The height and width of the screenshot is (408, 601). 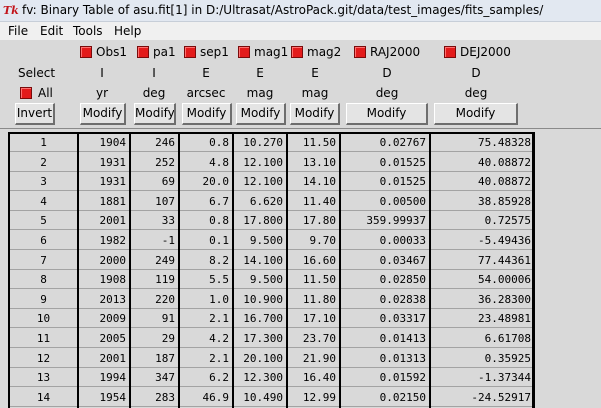 I want to click on cell-raj2000: 0.01313, so click(x=402, y=358).